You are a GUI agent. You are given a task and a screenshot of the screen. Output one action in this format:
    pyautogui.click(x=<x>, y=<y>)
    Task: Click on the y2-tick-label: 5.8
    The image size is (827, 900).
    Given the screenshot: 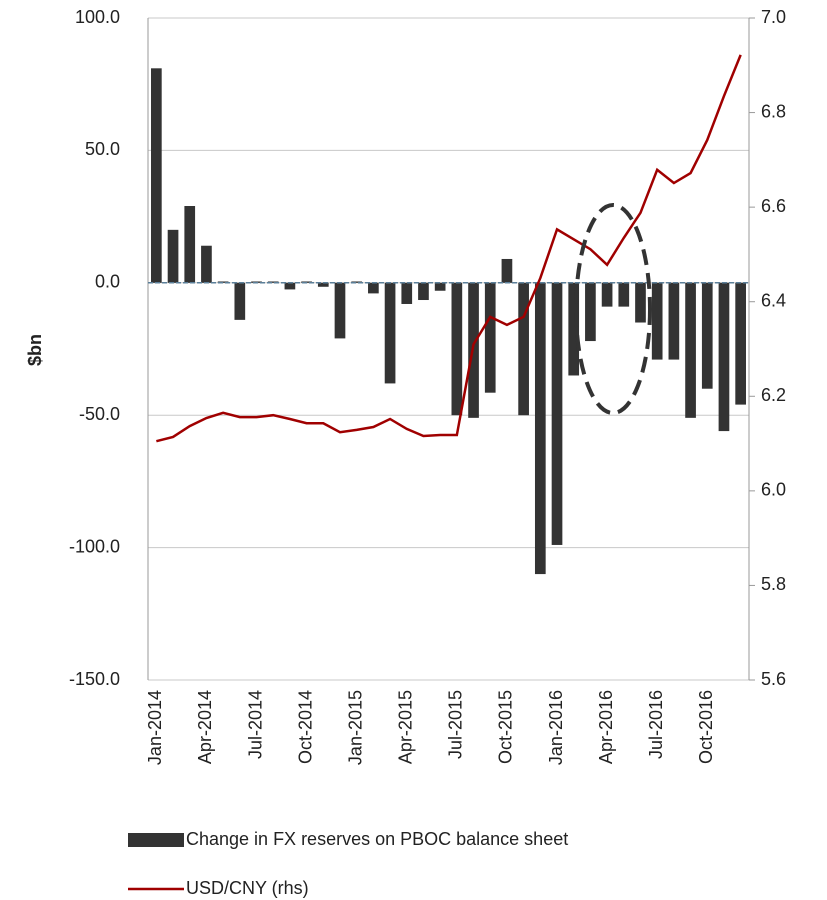 What is the action you would take?
    pyautogui.click(x=773, y=584)
    